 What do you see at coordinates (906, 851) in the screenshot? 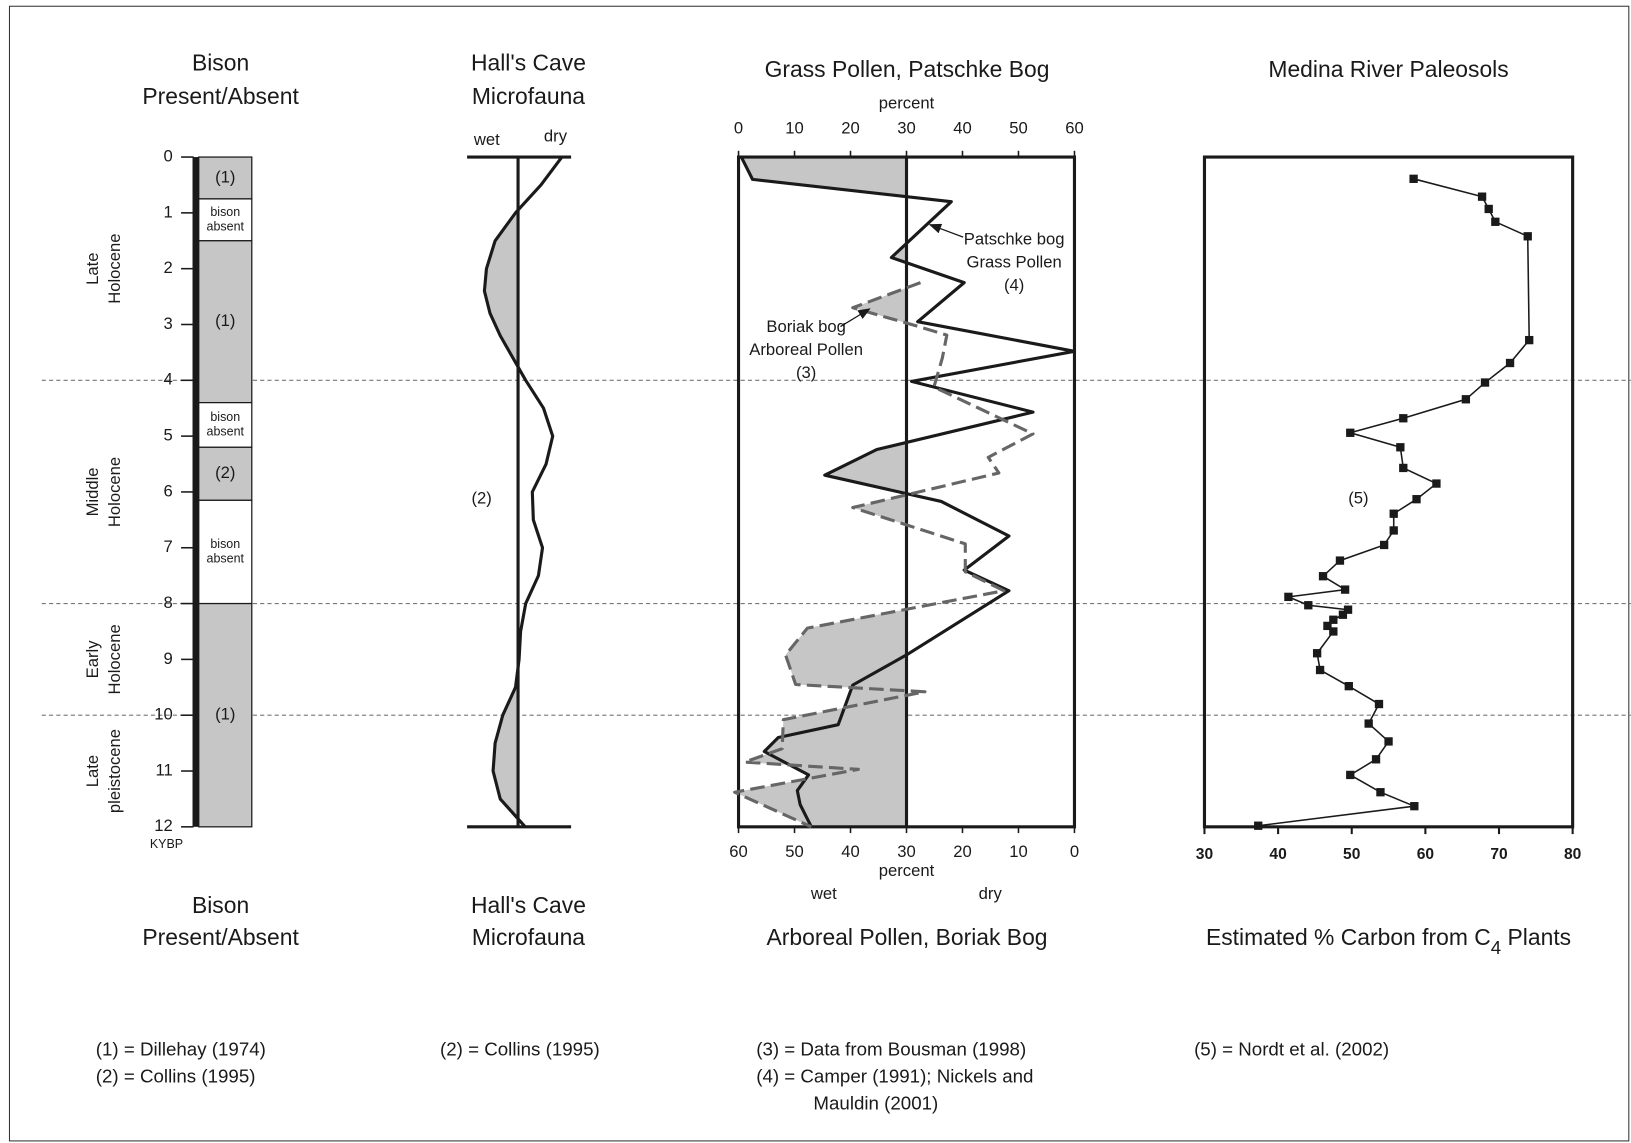
I see `x2-tick-label: 30` at bounding box center [906, 851].